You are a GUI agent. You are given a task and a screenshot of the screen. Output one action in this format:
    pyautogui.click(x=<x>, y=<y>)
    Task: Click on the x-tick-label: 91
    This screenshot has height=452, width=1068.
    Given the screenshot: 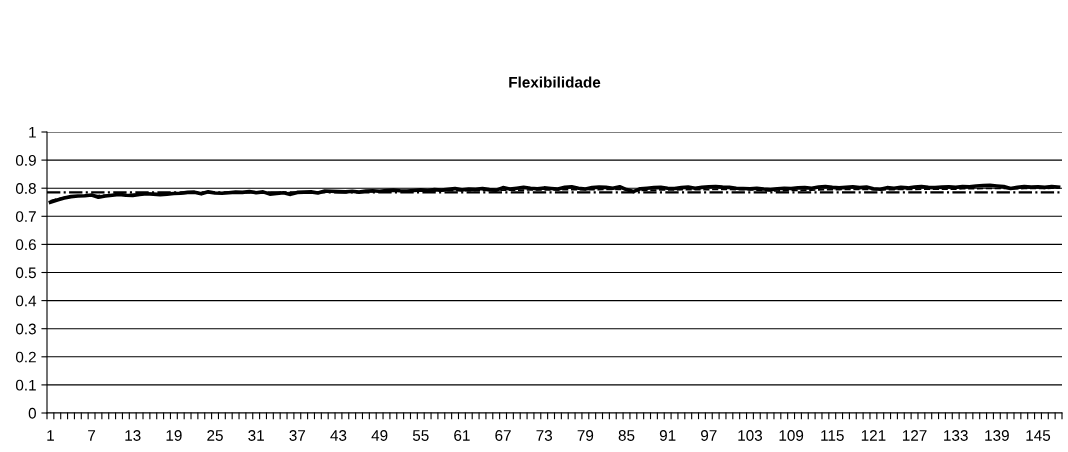 What is the action you would take?
    pyautogui.click(x=667, y=435)
    